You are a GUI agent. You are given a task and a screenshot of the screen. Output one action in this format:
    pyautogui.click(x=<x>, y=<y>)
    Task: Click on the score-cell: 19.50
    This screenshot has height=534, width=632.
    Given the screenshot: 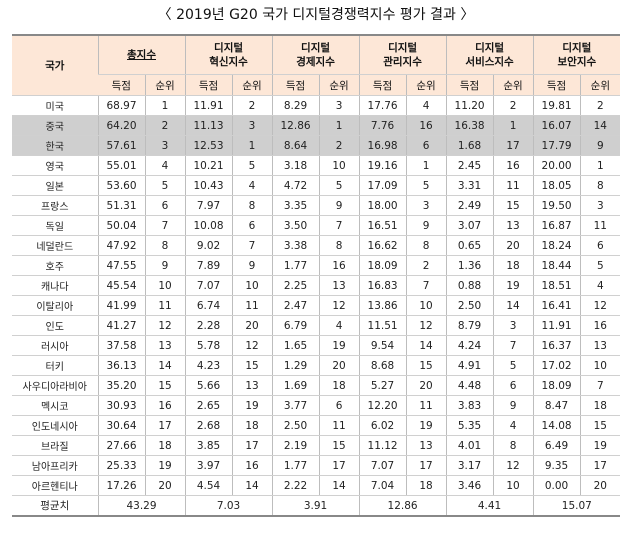 What is the action you would take?
    pyautogui.click(x=556, y=205)
    